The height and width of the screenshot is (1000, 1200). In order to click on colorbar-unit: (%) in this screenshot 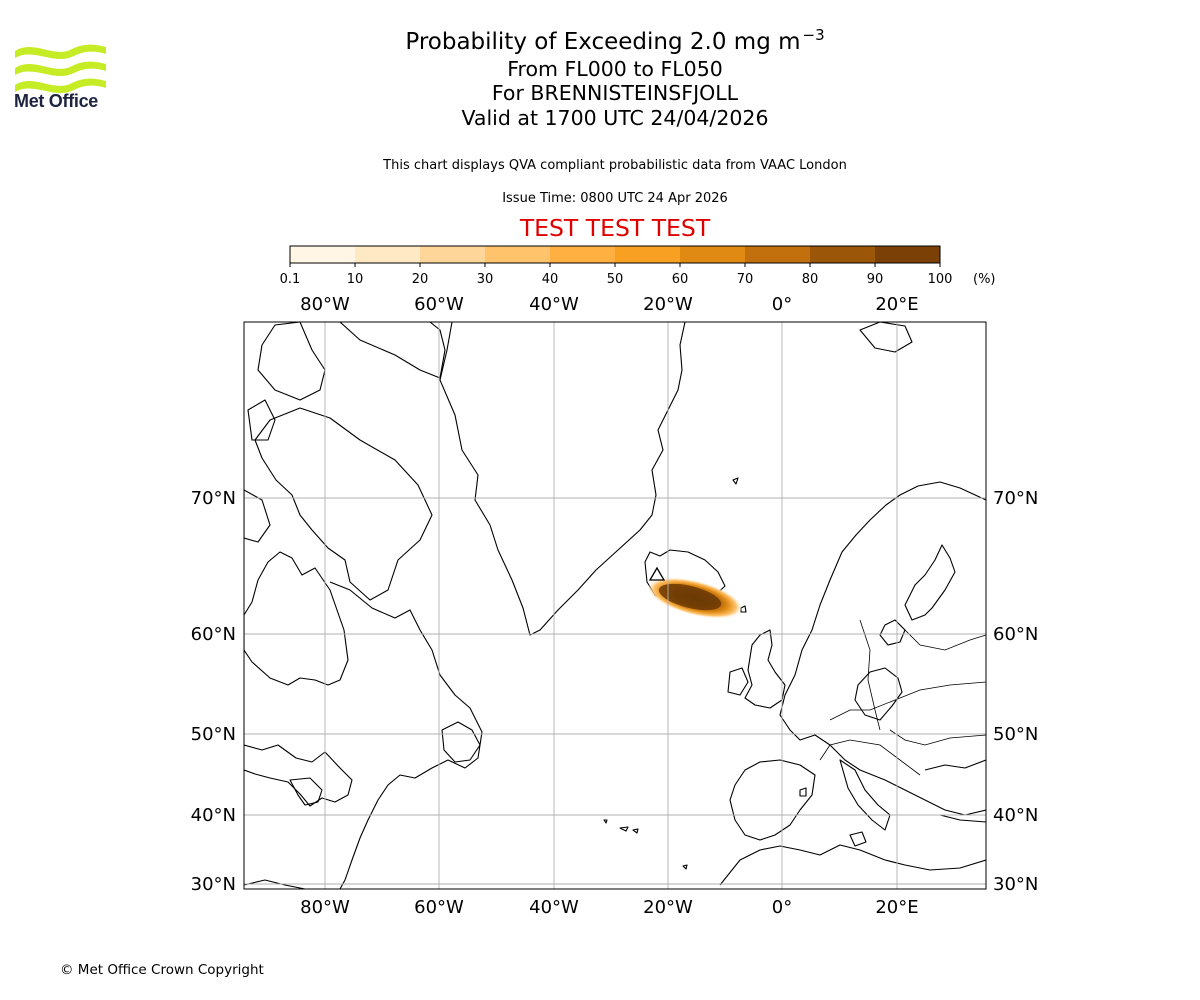, I will do `click(984, 279)`.